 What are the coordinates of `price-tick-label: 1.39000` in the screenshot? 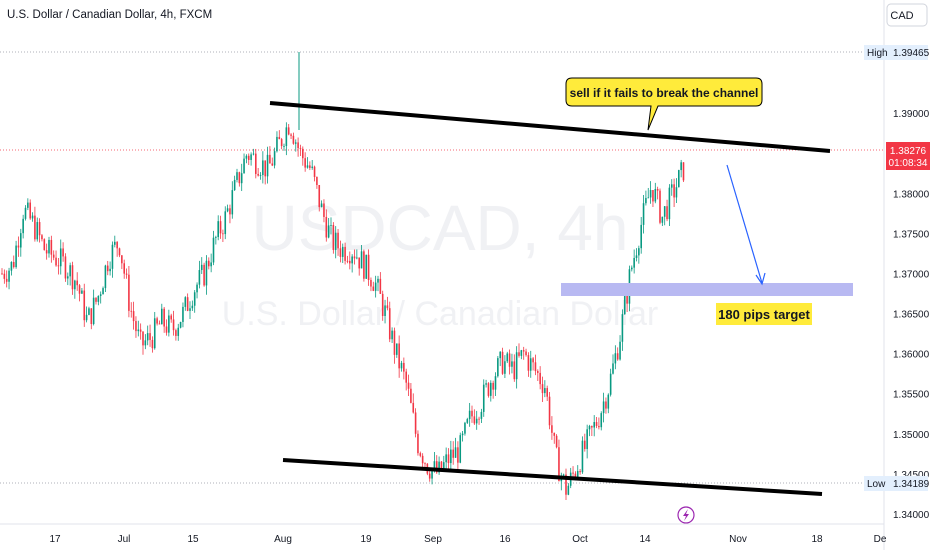 It's located at (911, 114).